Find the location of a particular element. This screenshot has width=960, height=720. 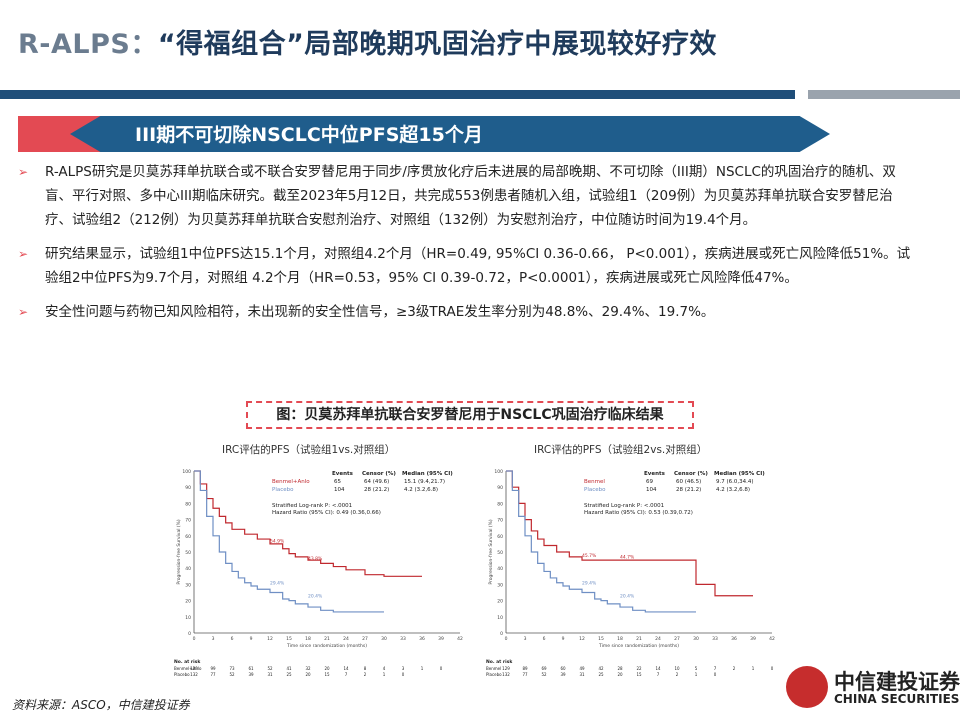

at-risk-value: 60 is located at coordinates (563, 668).